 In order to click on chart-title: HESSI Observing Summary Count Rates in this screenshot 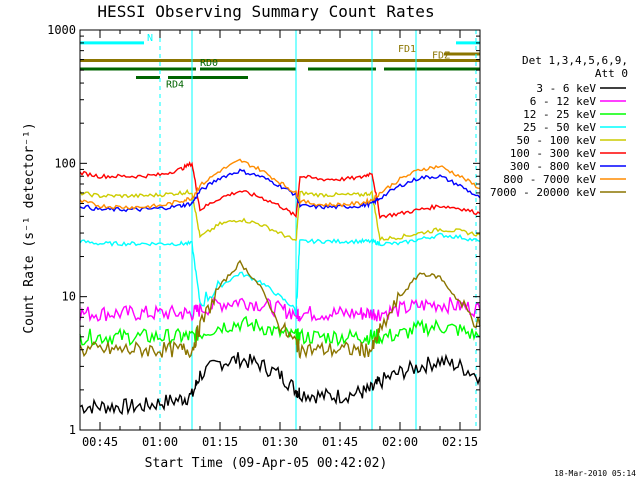, I will do `click(265, 11)`.